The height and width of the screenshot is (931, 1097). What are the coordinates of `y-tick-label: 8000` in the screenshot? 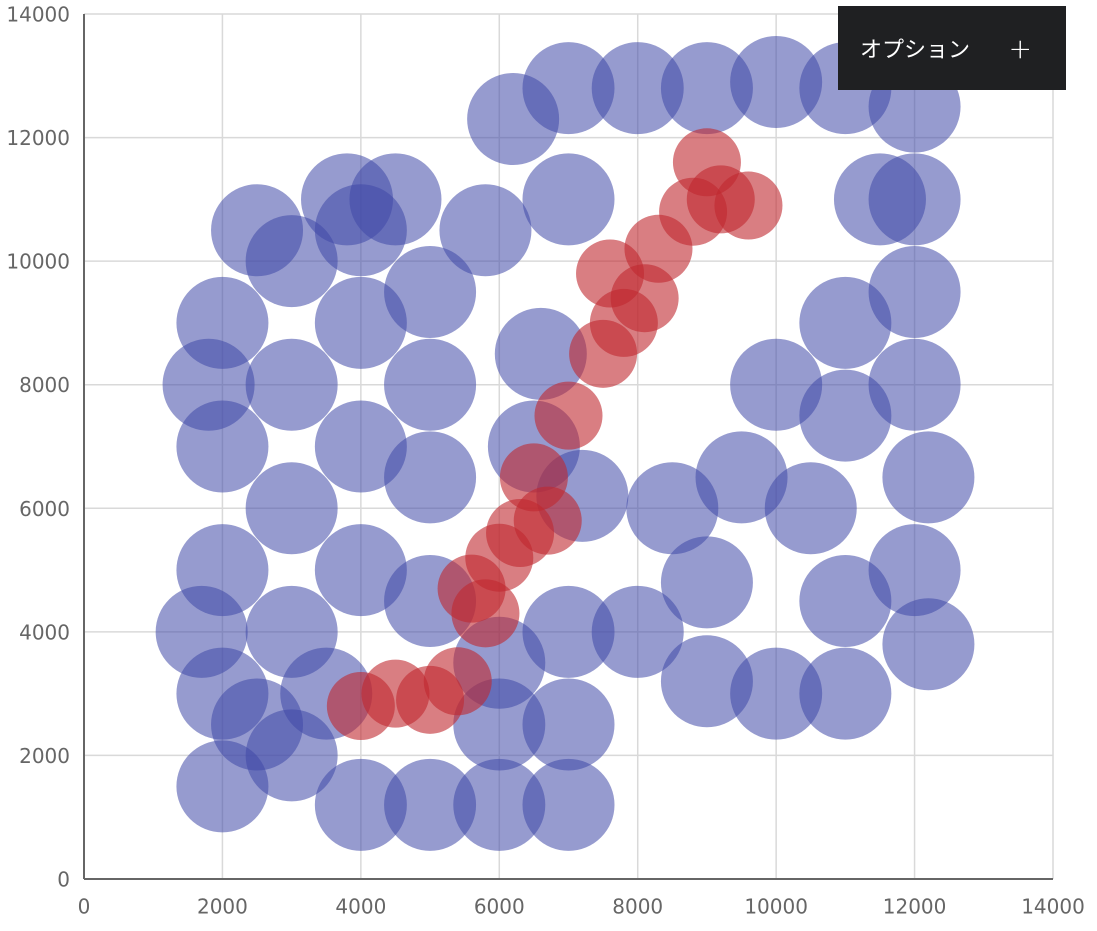 It's located at (44, 385).